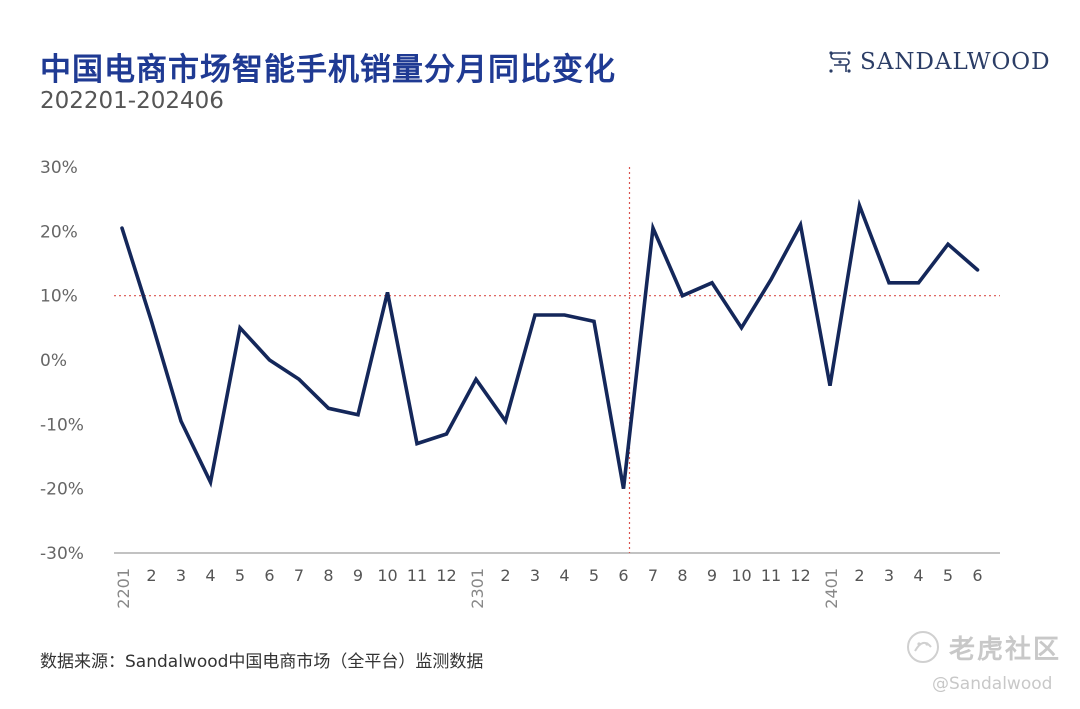 Image resolution: width=1080 pixels, height=709 pixels. What do you see at coordinates (840, 62) in the screenshot?
I see `sandalwood-logo-icon` at bounding box center [840, 62].